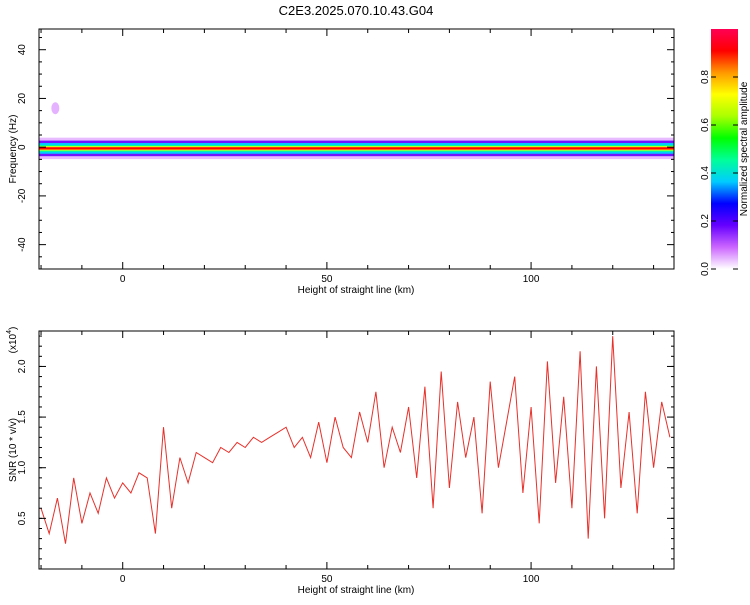 The width and height of the screenshot is (750, 605). I want to click on colorbar-tick-label: 0.6, so click(705, 125).